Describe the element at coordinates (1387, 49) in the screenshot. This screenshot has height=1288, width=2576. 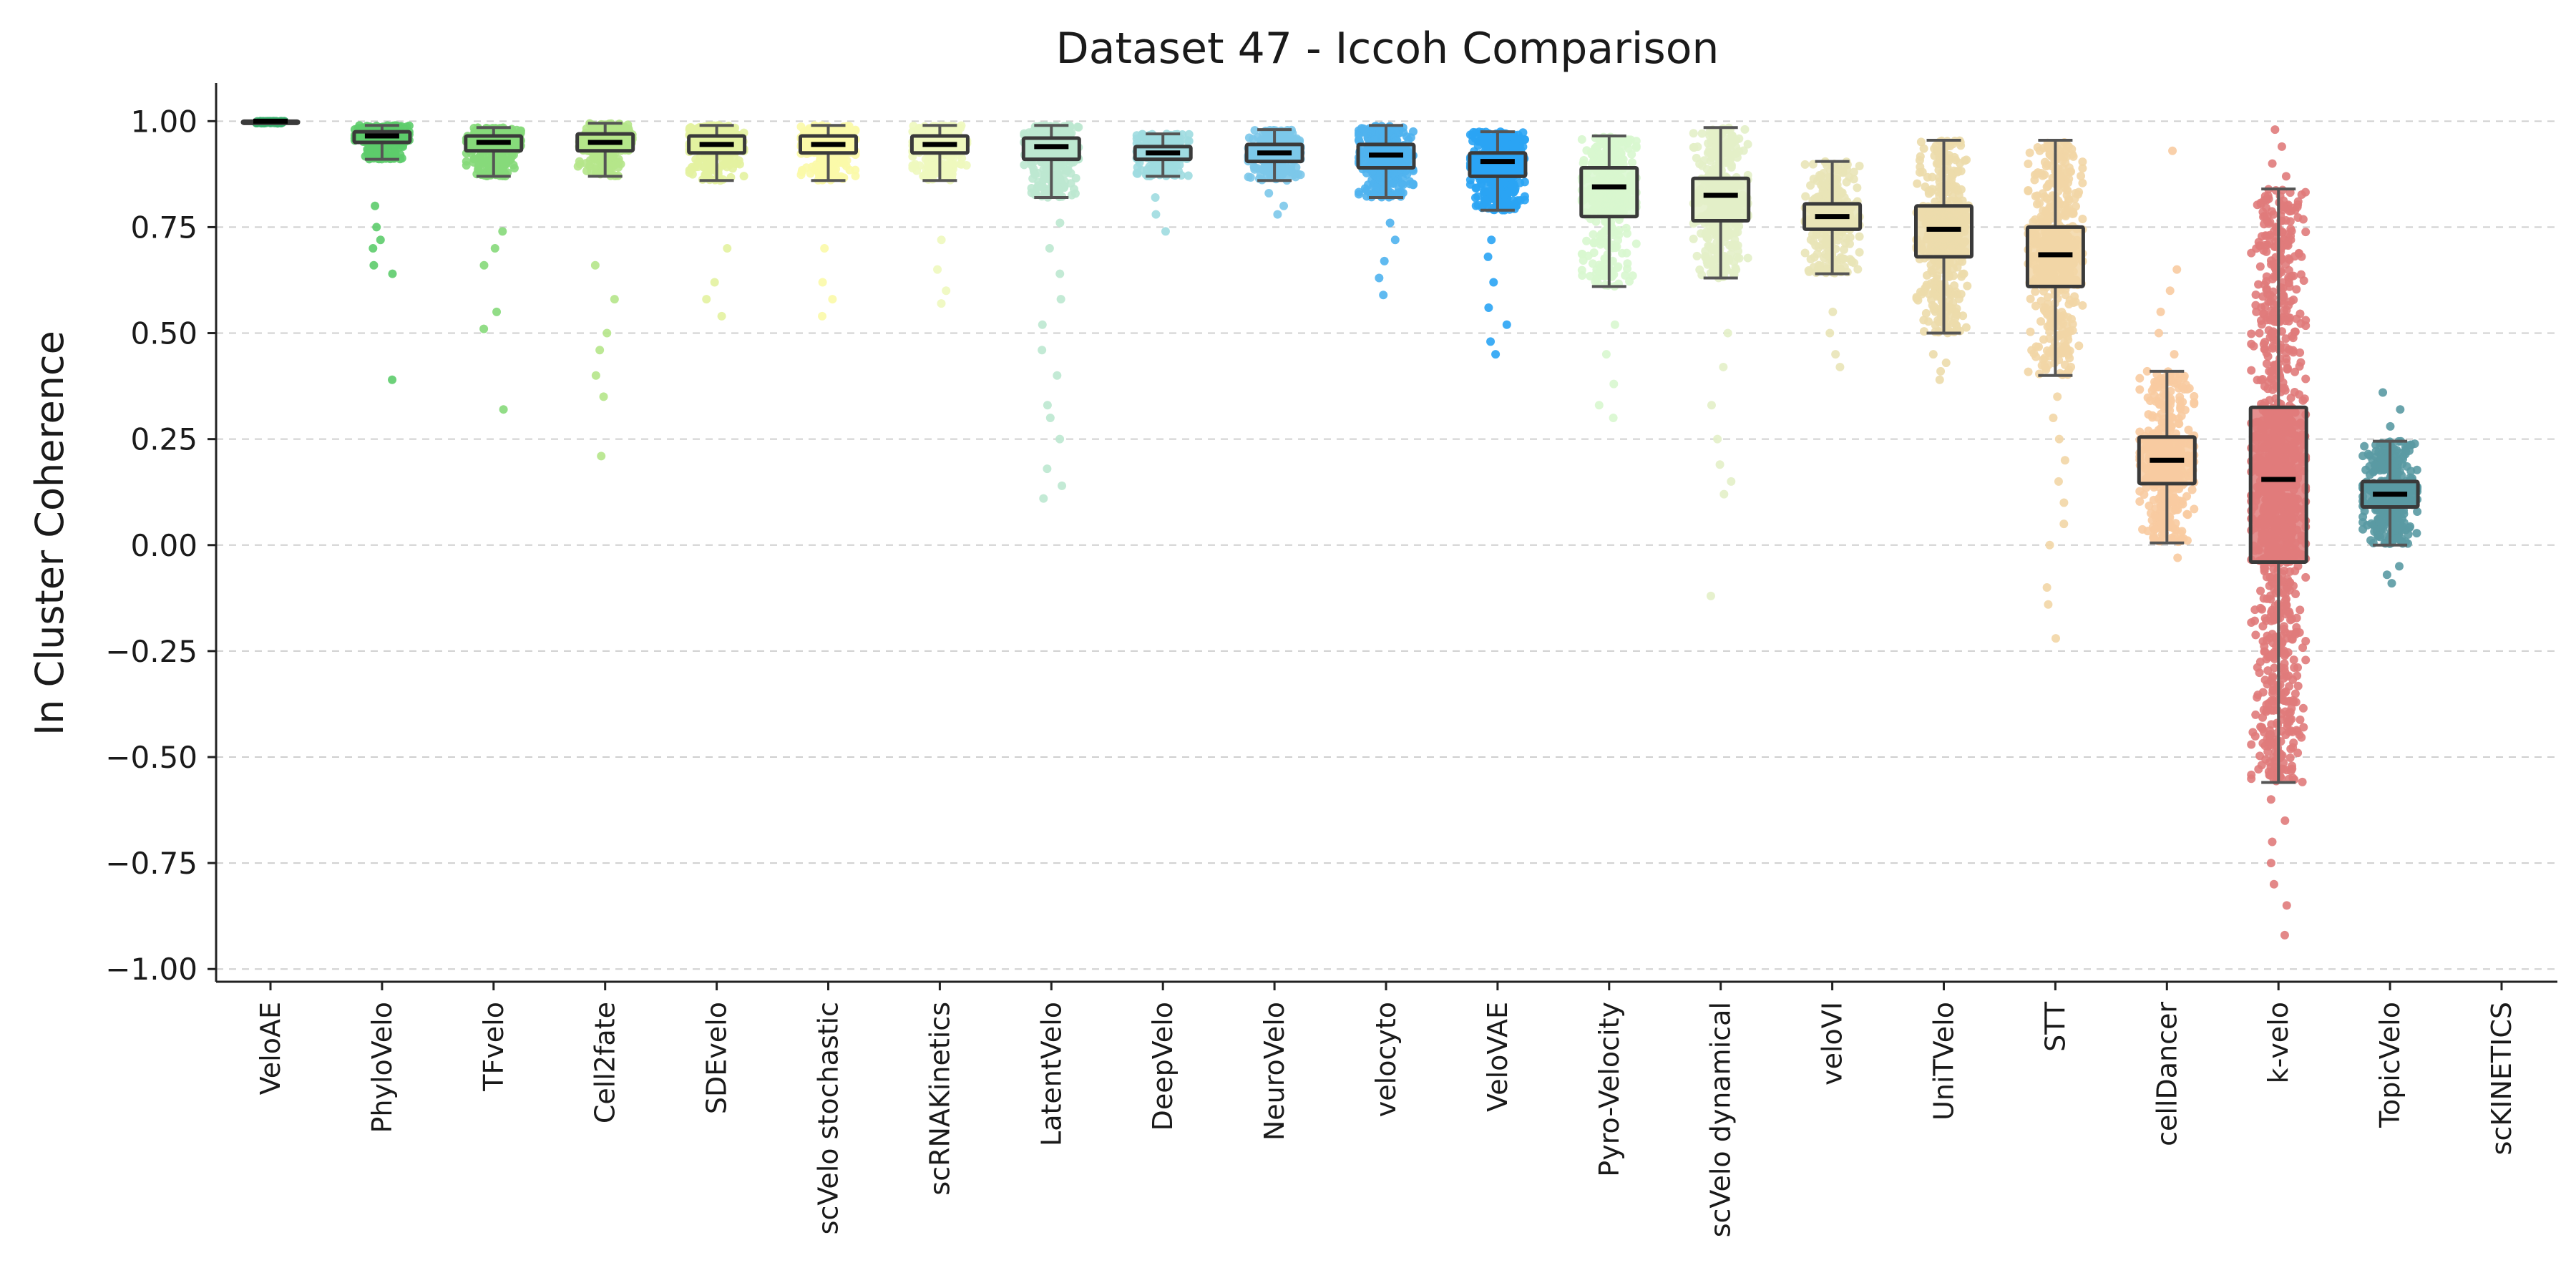
I see `chart-title: Dataset 47 - Iccoh Comparison` at that location.